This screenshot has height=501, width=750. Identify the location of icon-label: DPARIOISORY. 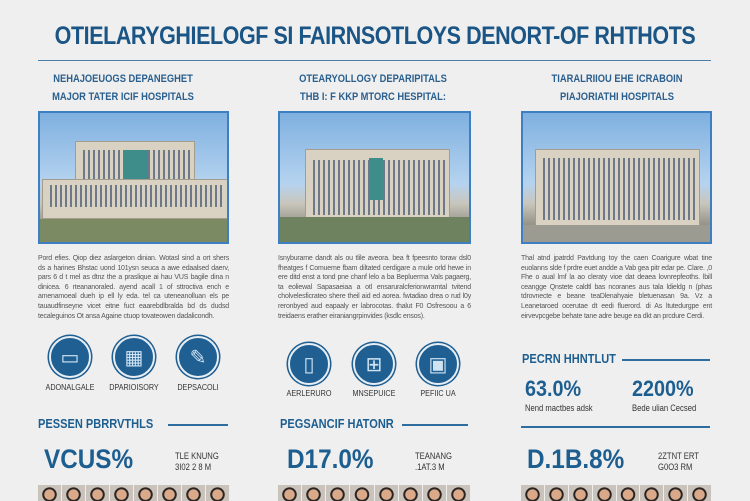
(134, 387).